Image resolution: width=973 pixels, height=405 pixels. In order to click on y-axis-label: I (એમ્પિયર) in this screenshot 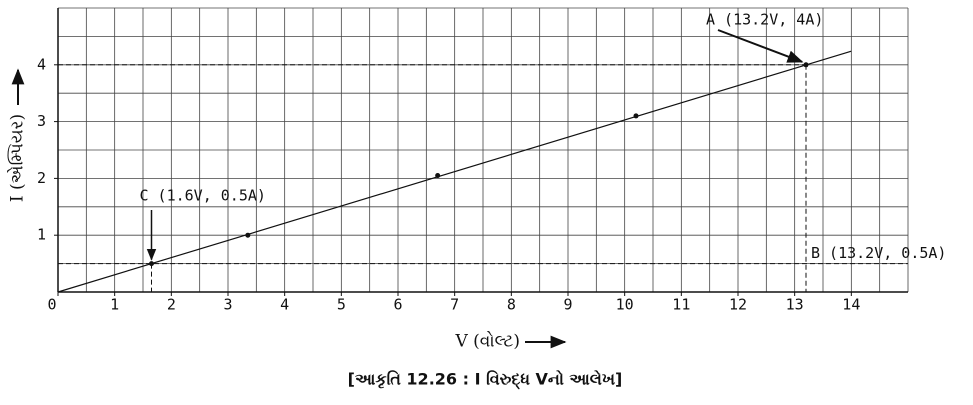, I will do `click(17, 158)`.